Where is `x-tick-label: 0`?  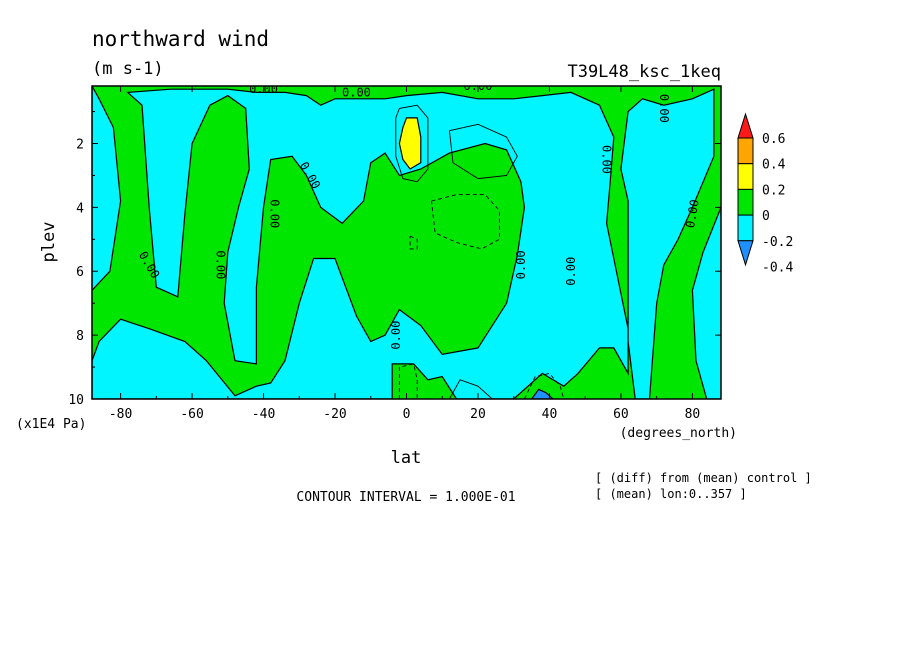 x-tick-label: 0 is located at coordinates (407, 414).